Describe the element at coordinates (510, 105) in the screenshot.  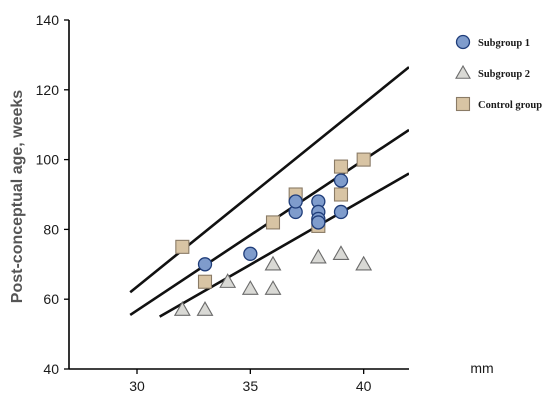
I see `legend-label: Control group` at that location.